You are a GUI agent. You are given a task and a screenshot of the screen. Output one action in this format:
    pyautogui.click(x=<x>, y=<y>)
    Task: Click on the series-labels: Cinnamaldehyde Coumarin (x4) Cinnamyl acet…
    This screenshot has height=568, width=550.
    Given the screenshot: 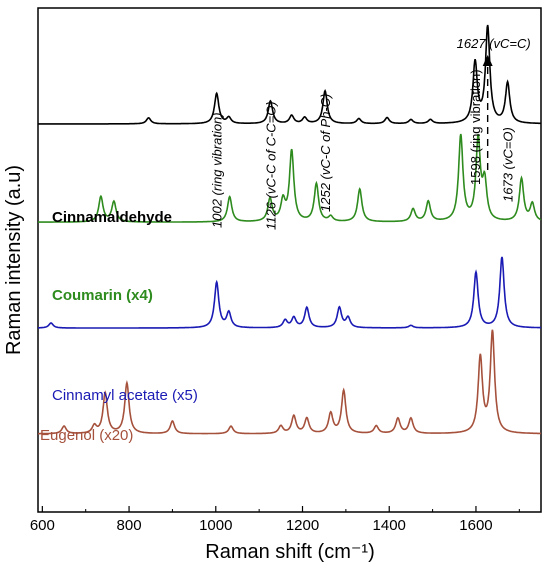 What is the action you would take?
    pyautogui.click(x=119, y=326)
    